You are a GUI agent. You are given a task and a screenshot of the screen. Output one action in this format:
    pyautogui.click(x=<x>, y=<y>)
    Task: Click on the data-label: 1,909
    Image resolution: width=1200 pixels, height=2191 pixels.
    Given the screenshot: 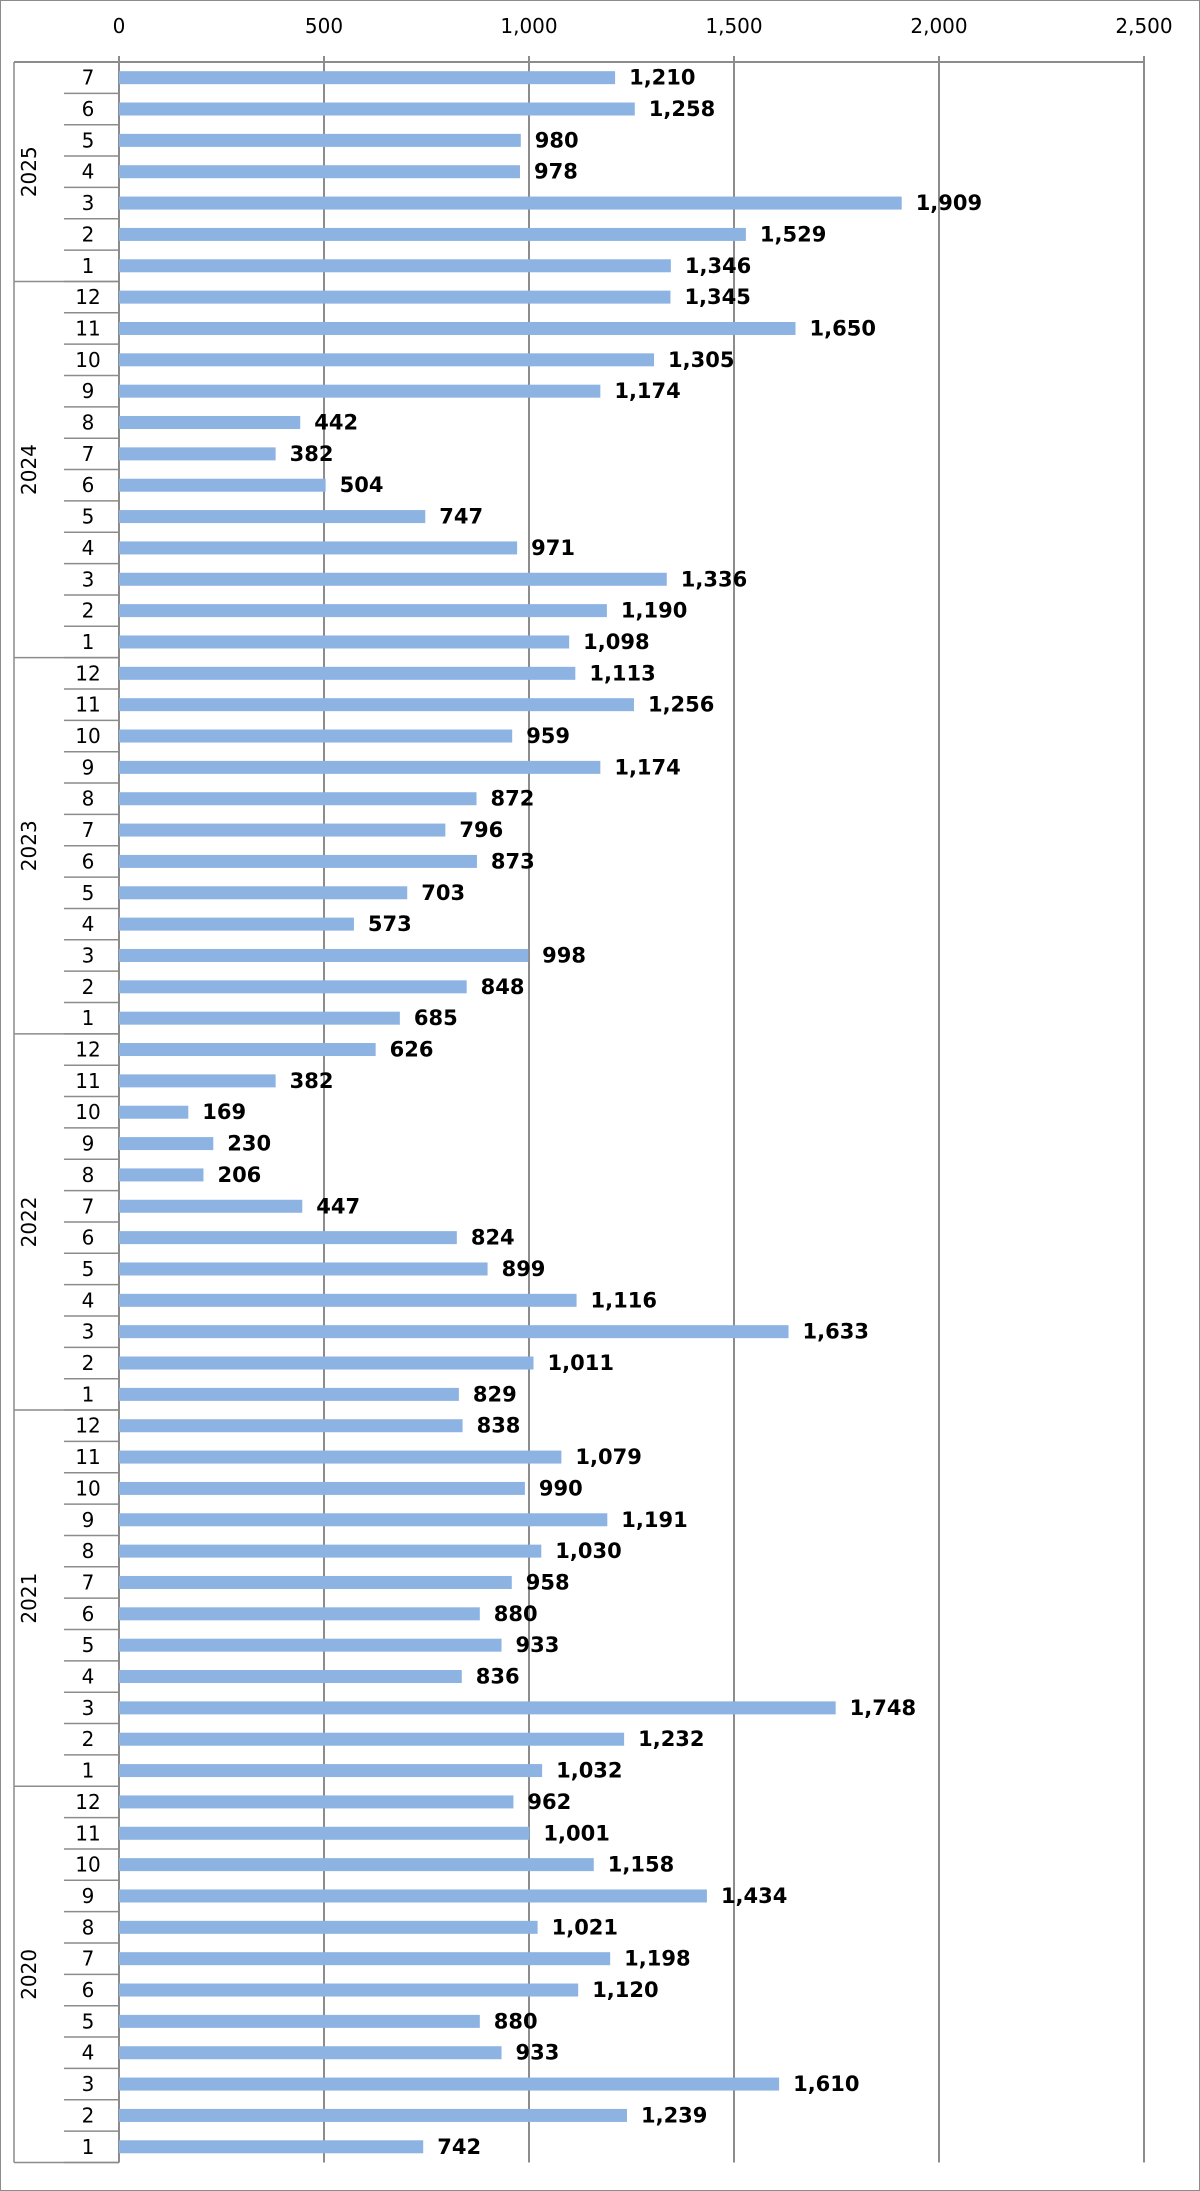 What is the action you would take?
    pyautogui.click(x=949, y=203)
    